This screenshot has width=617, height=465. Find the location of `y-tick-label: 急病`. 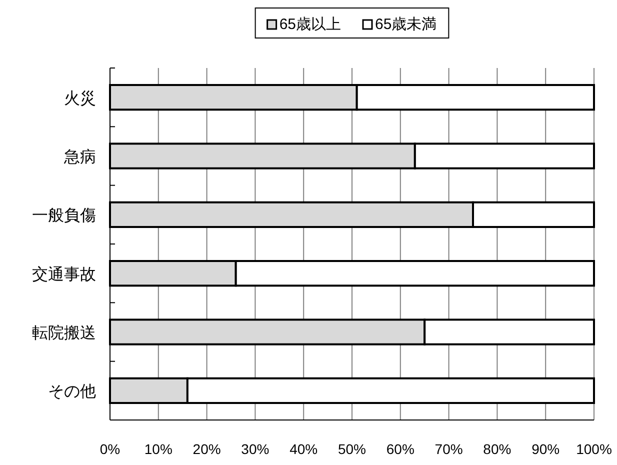

y-tick-label: 急病 is located at coordinates (79, 157).